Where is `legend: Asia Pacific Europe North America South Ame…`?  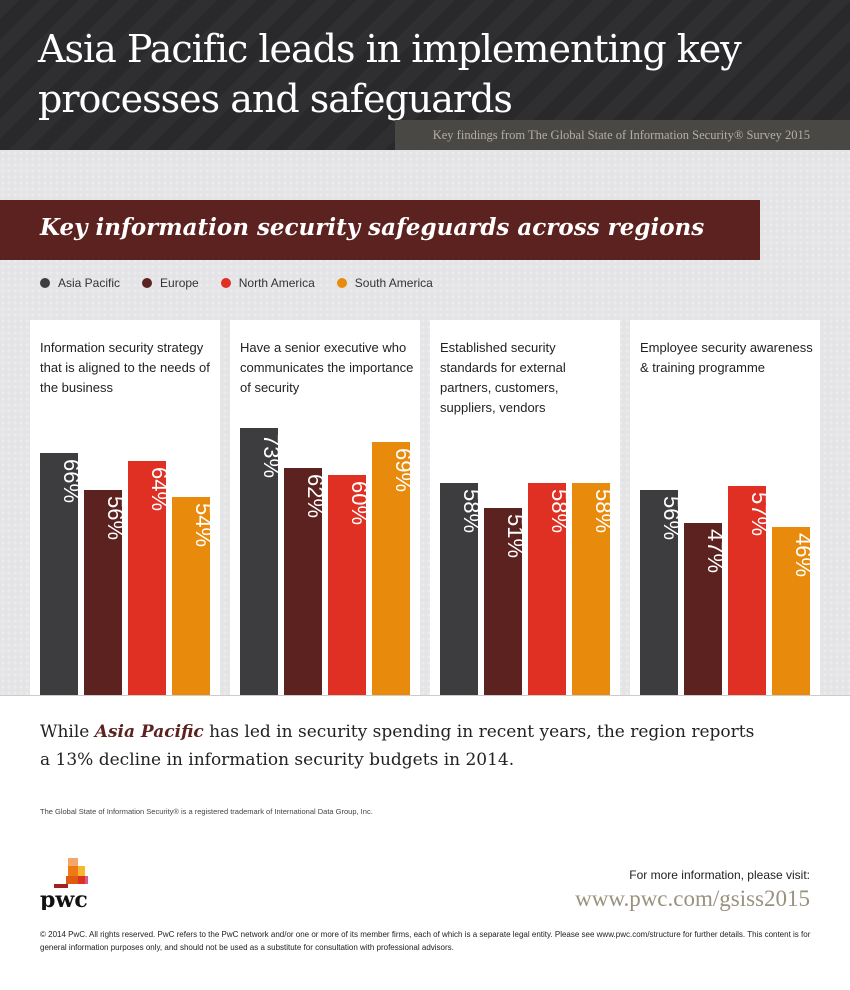 legend: Asia Pacific Europe North America South Ame… is located at coordinates (236, 283).